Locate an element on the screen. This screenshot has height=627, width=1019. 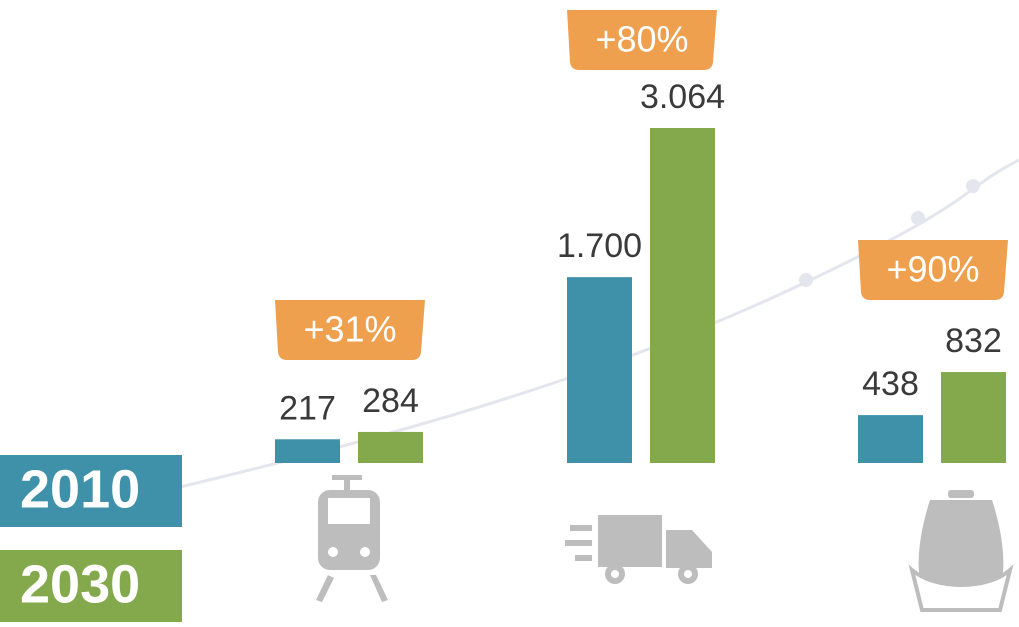
badge-label: +80% is located at coordinates (641, 39).